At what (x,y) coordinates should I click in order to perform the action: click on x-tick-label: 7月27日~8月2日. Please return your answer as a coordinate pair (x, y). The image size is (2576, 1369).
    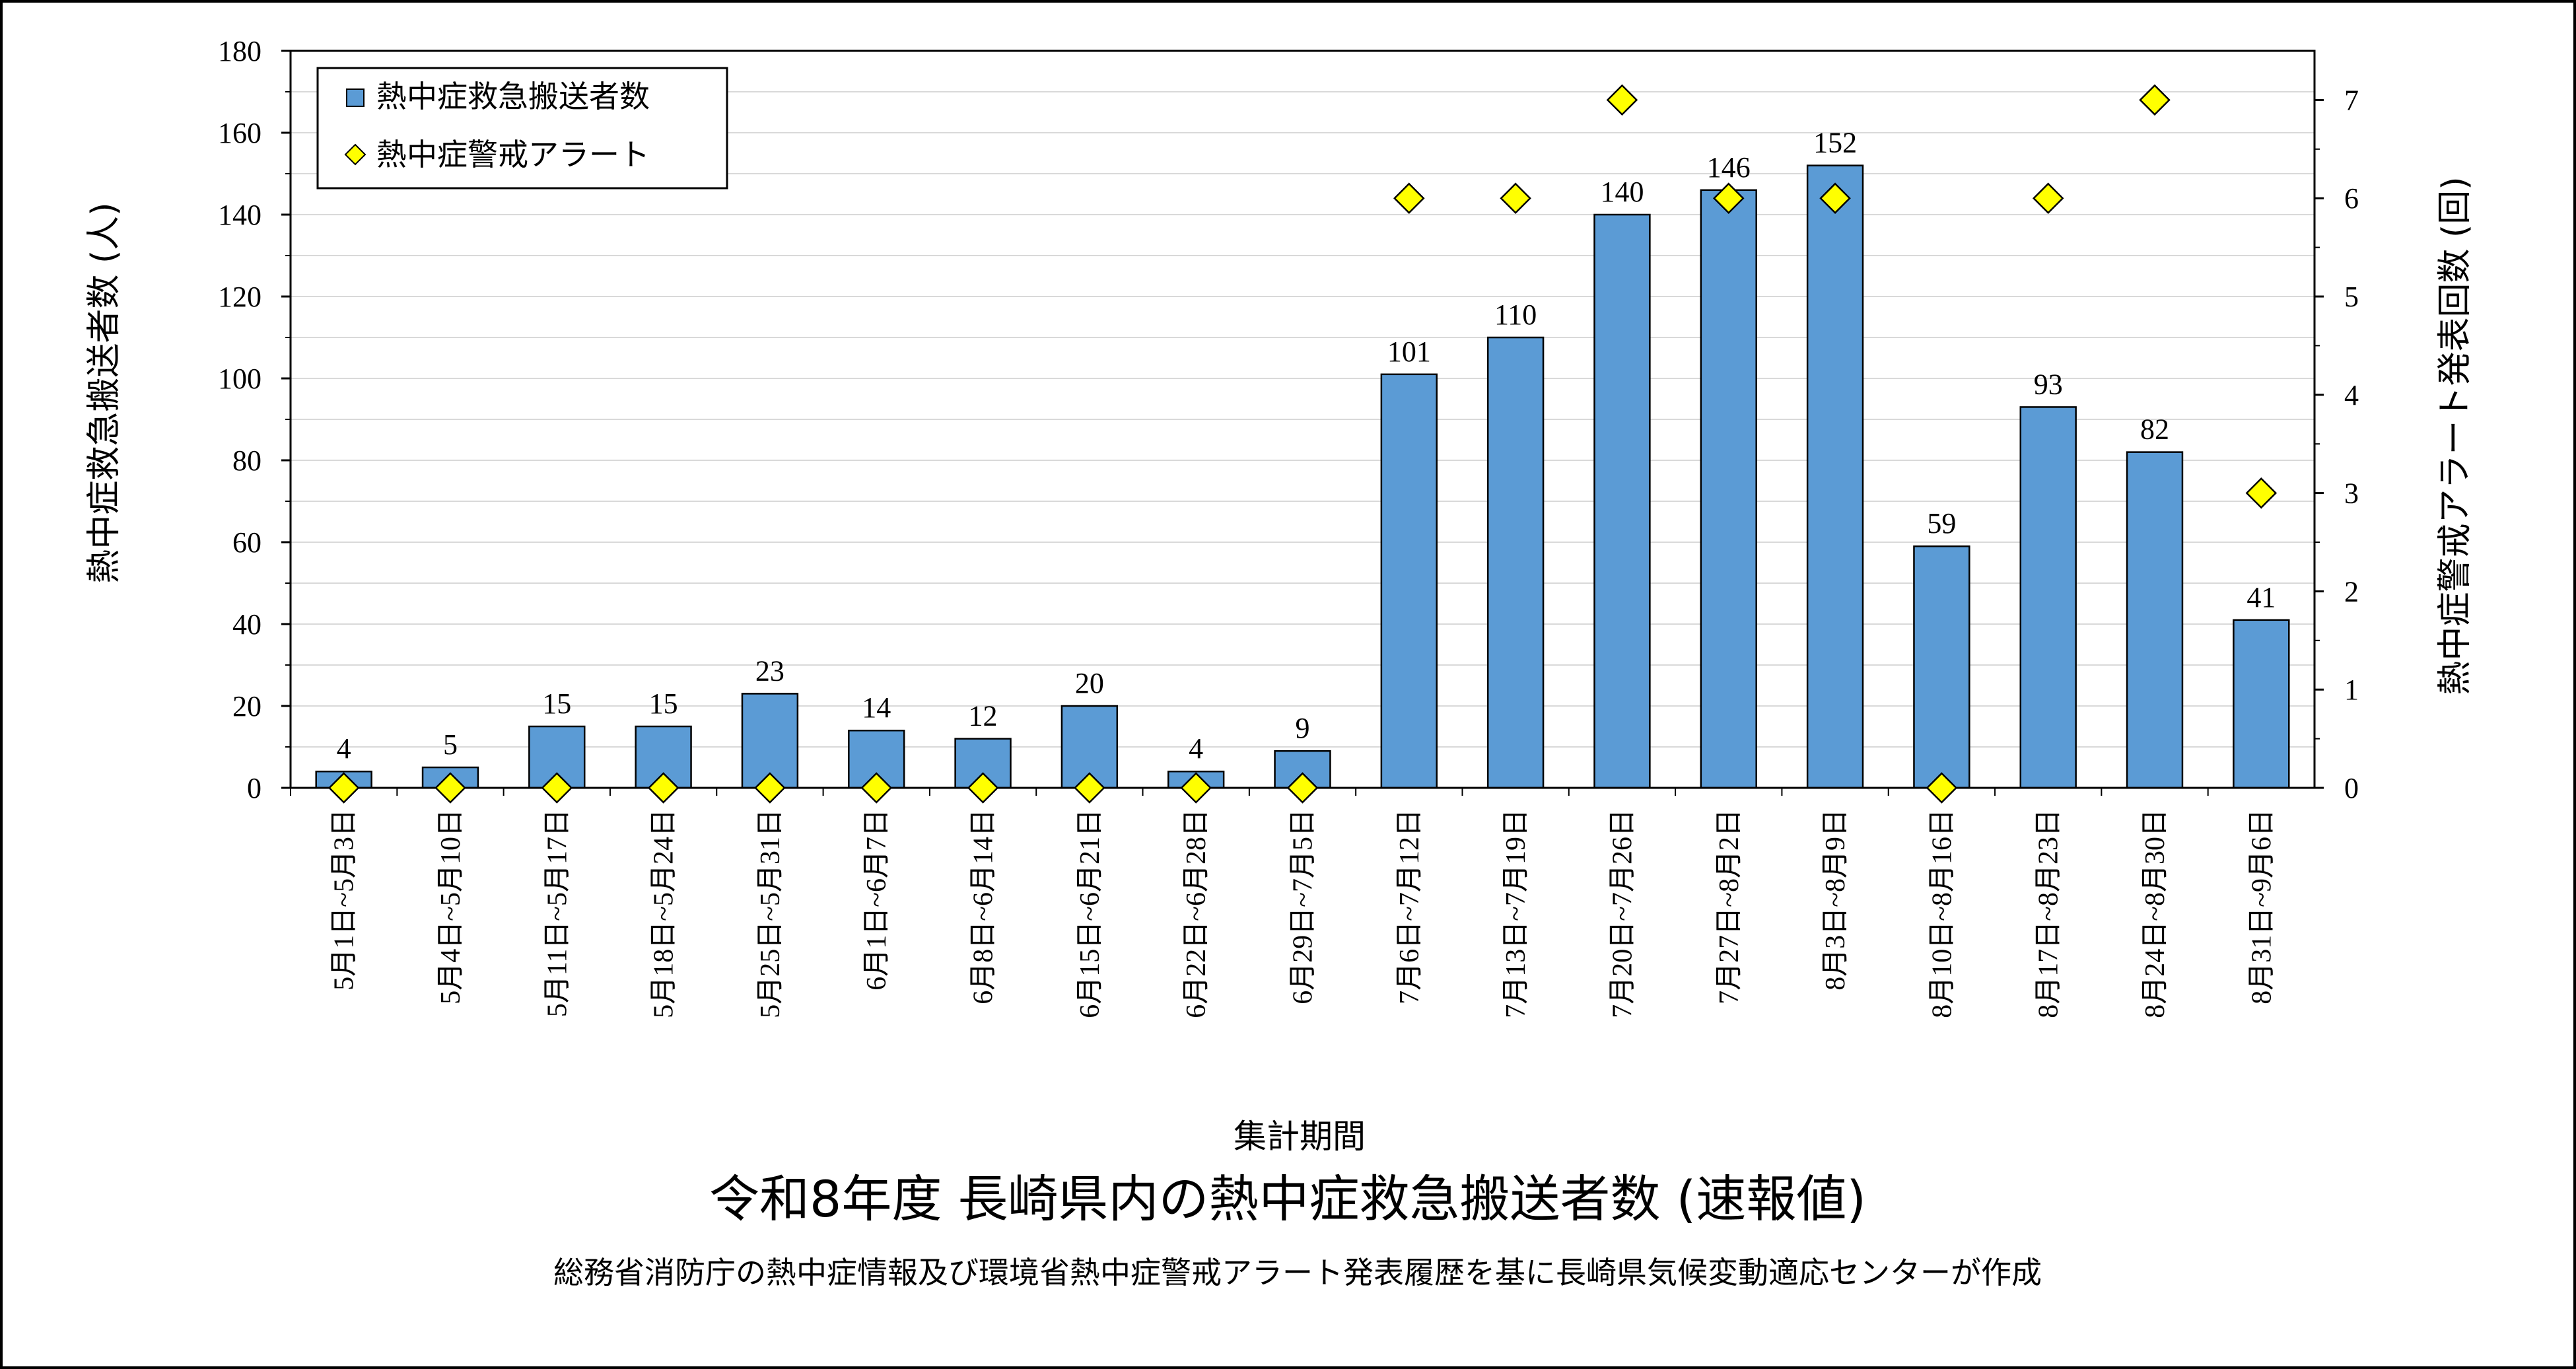
    Looking at the image, I should click on (1730, 906).